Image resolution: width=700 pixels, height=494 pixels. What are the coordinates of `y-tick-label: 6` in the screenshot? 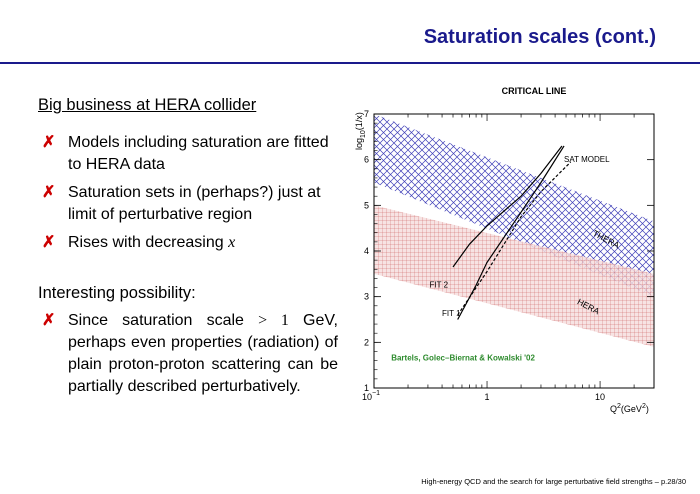 It's located at (366, 160).